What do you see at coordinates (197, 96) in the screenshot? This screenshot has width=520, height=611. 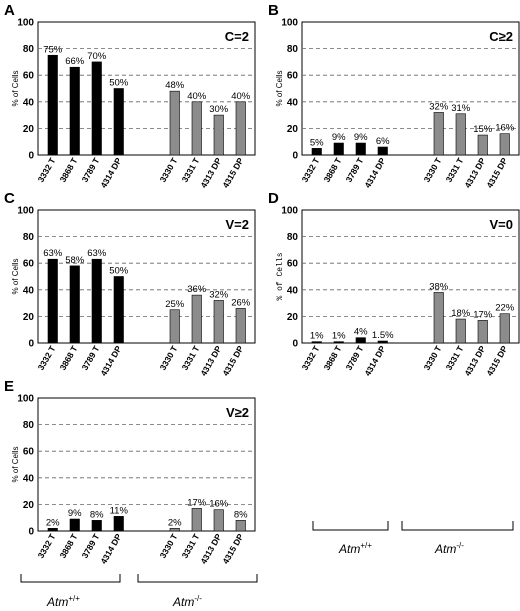 I see `data-label: 40%` at bounding box center [197, 96].